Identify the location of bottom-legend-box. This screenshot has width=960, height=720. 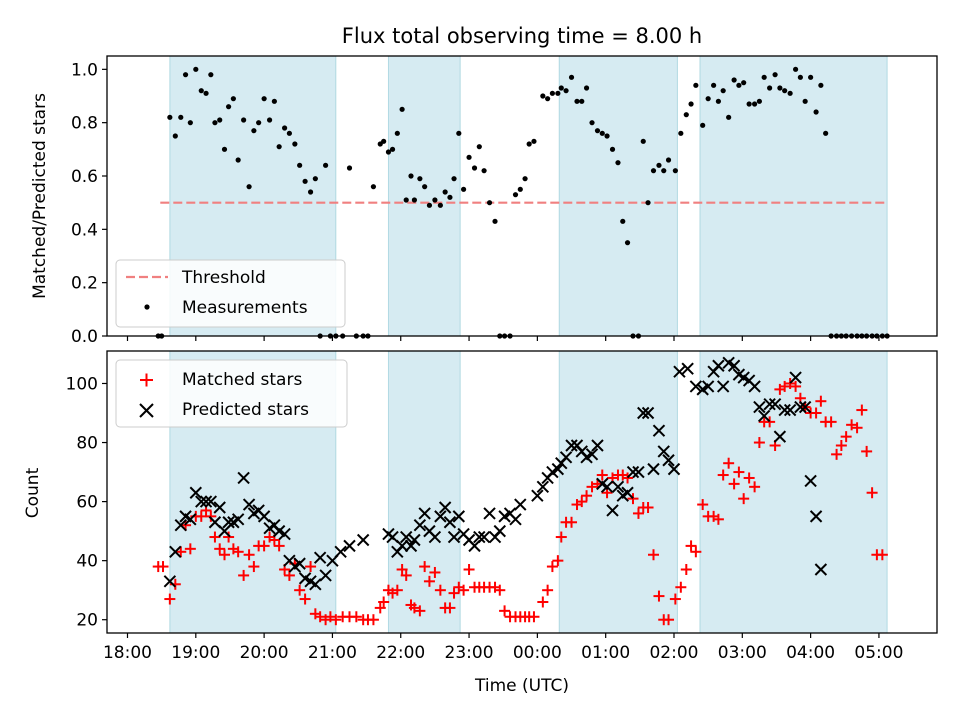
(231, 393).